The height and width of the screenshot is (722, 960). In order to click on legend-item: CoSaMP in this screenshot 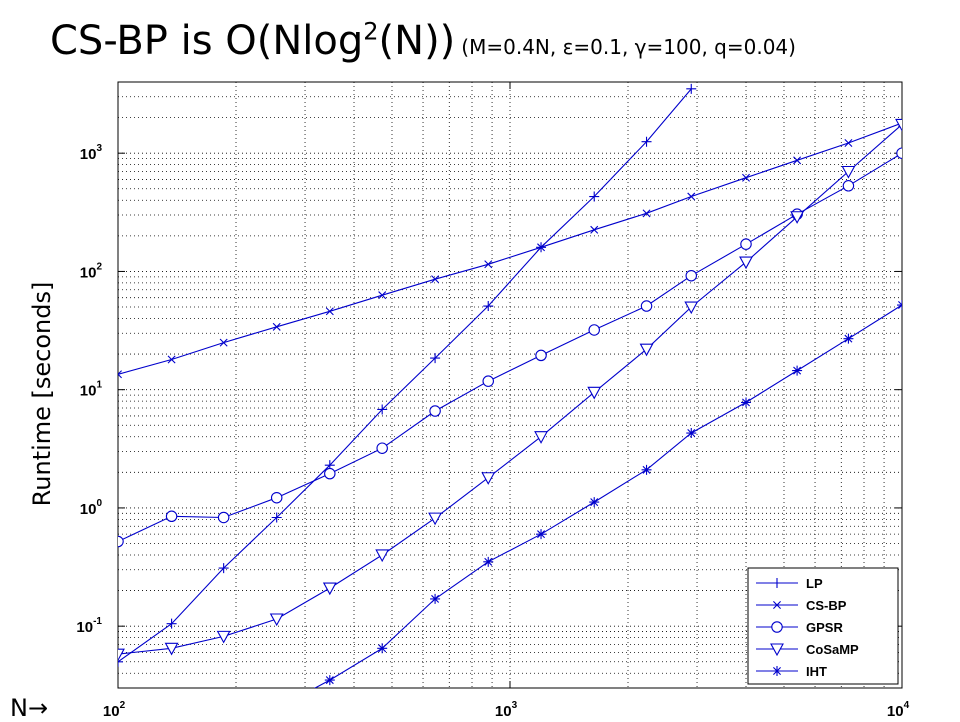, I will do `click(807, 649)`.